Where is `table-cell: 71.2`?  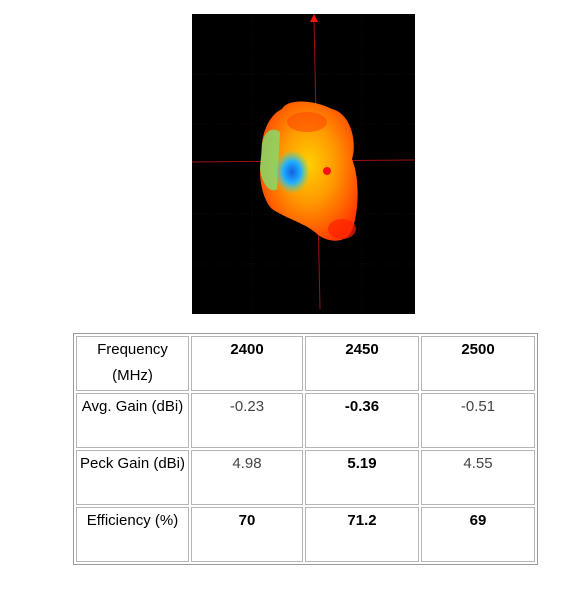 table-cell: 71.2 is located at coordinates (362, 534).